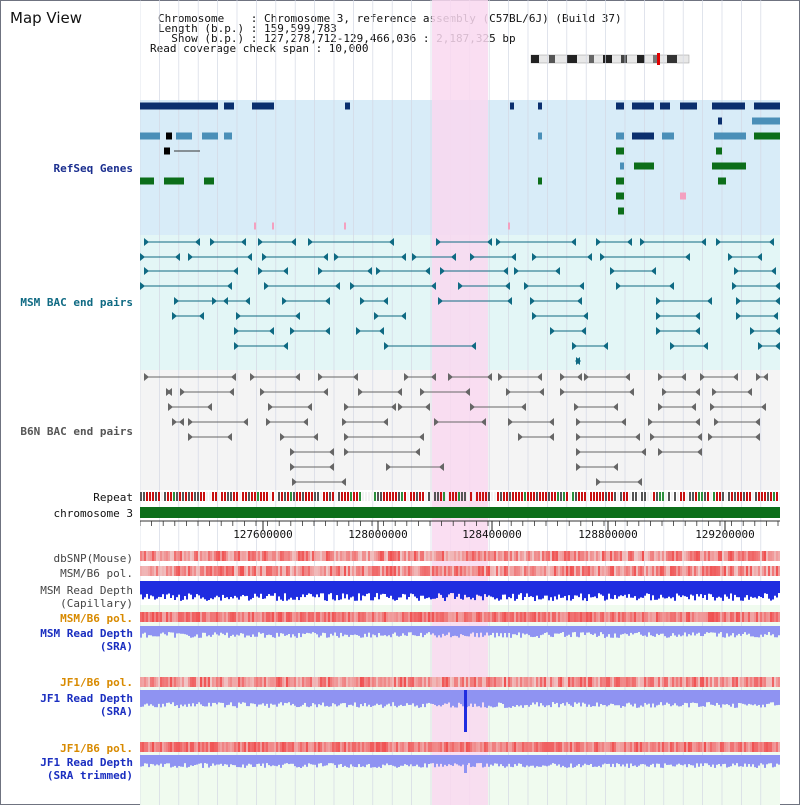 The image size is (800, 805). What do you see at coordinates (86, 597) in the screenshot?
I see `label-msm-depth-capillary: MSM Read Depth (Capillary)` at bounding box center [86, 597].